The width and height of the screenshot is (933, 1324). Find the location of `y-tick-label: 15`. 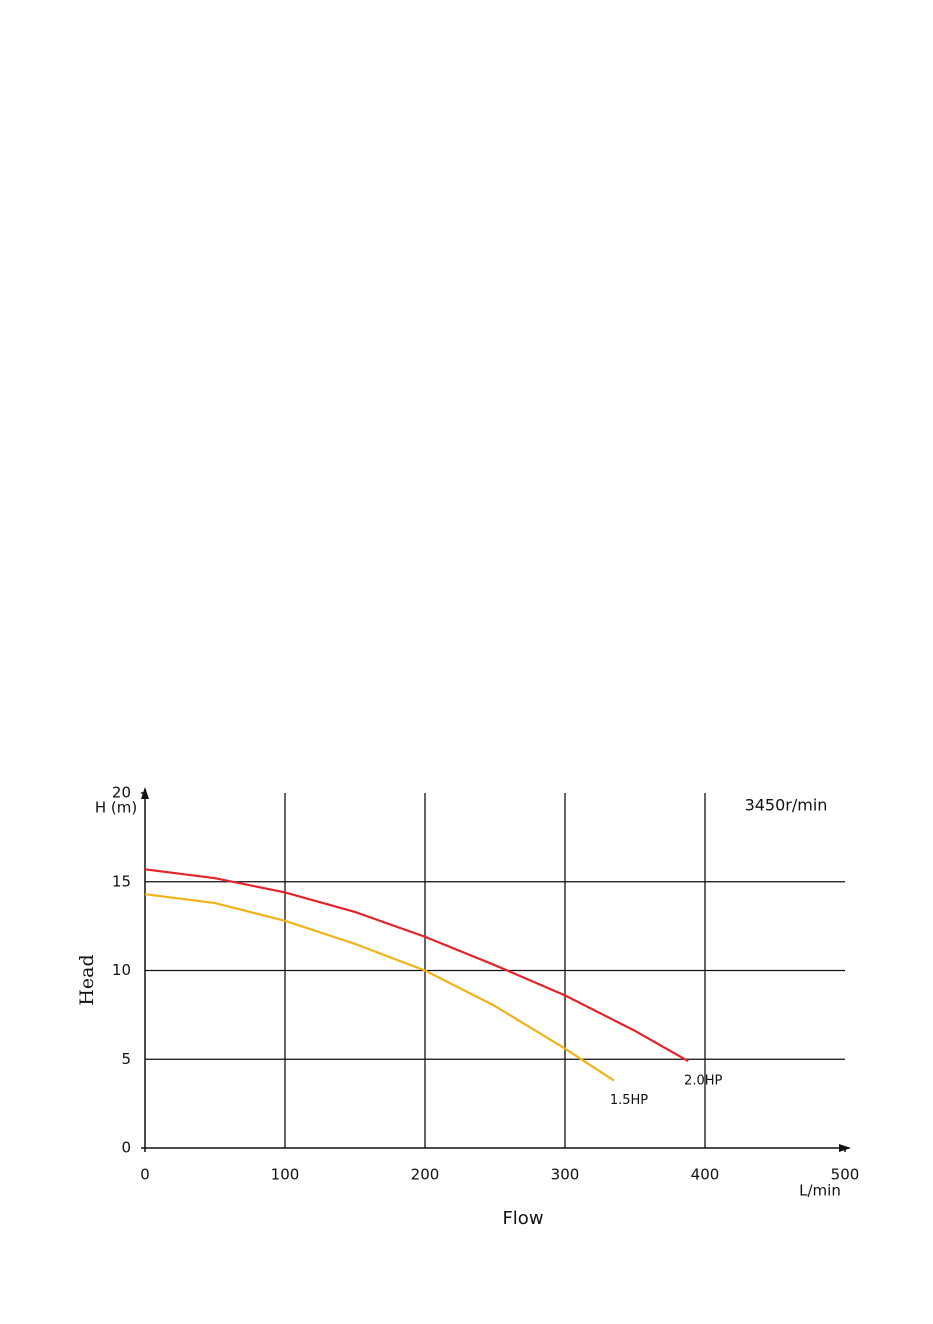

y-tick-label: 15 is located at coordinates (121, 881).